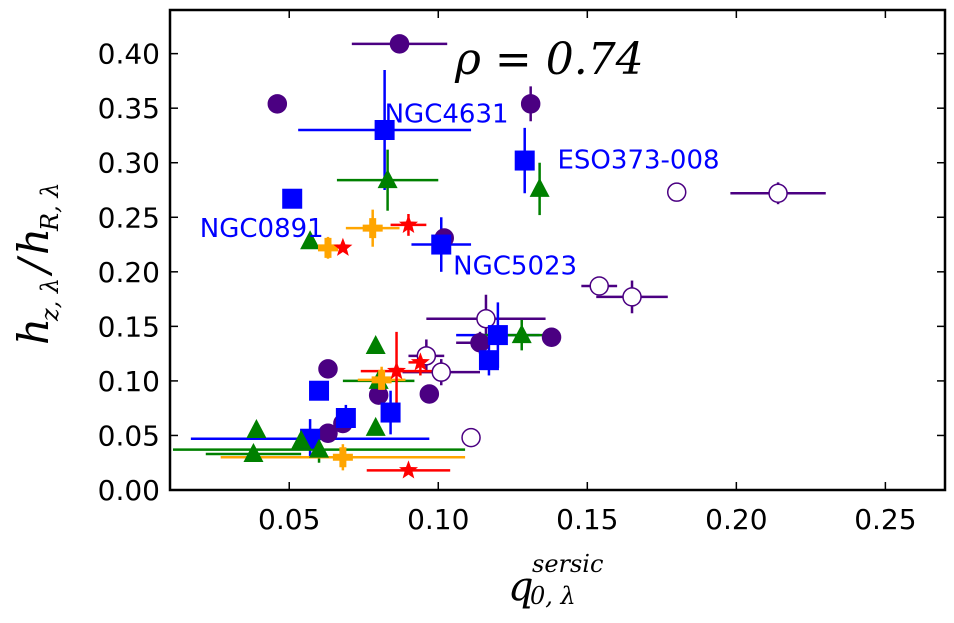 The height and width of the screenshot is (623, 954). What do you see at coordinates (447, 115) in the screenshot?
I see `galaxy-label: NGC4631` at bounding box center [447, 115].